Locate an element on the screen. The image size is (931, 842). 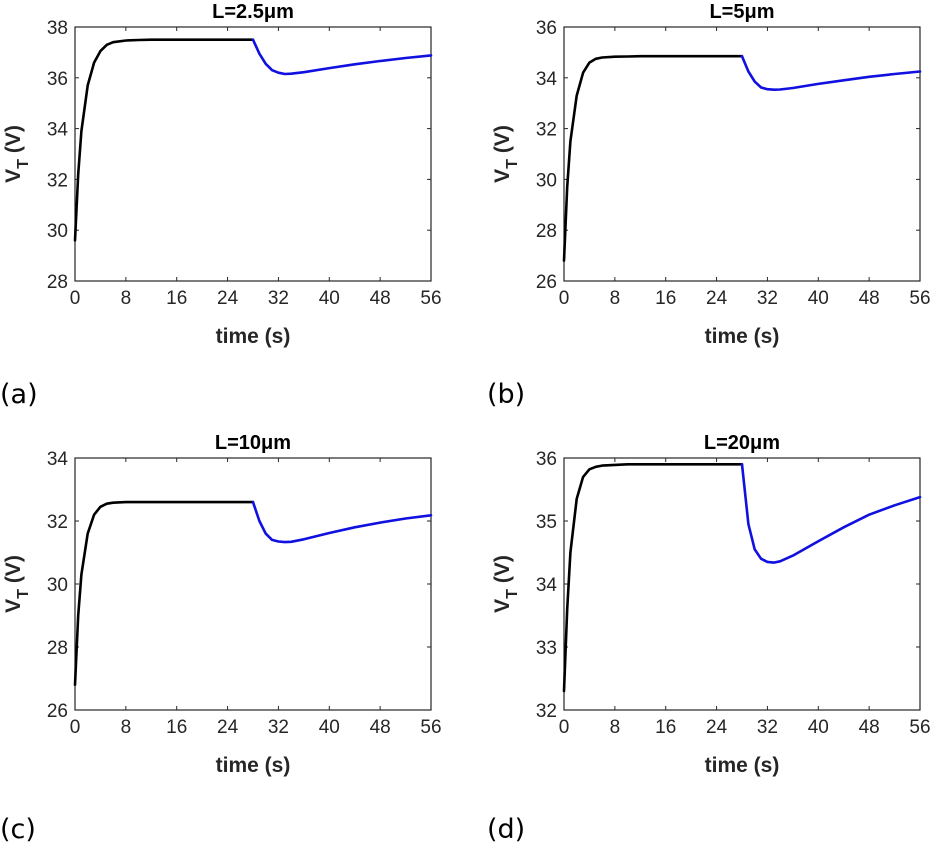
chart-title: L=5μm is located at coordinates (741, 12).